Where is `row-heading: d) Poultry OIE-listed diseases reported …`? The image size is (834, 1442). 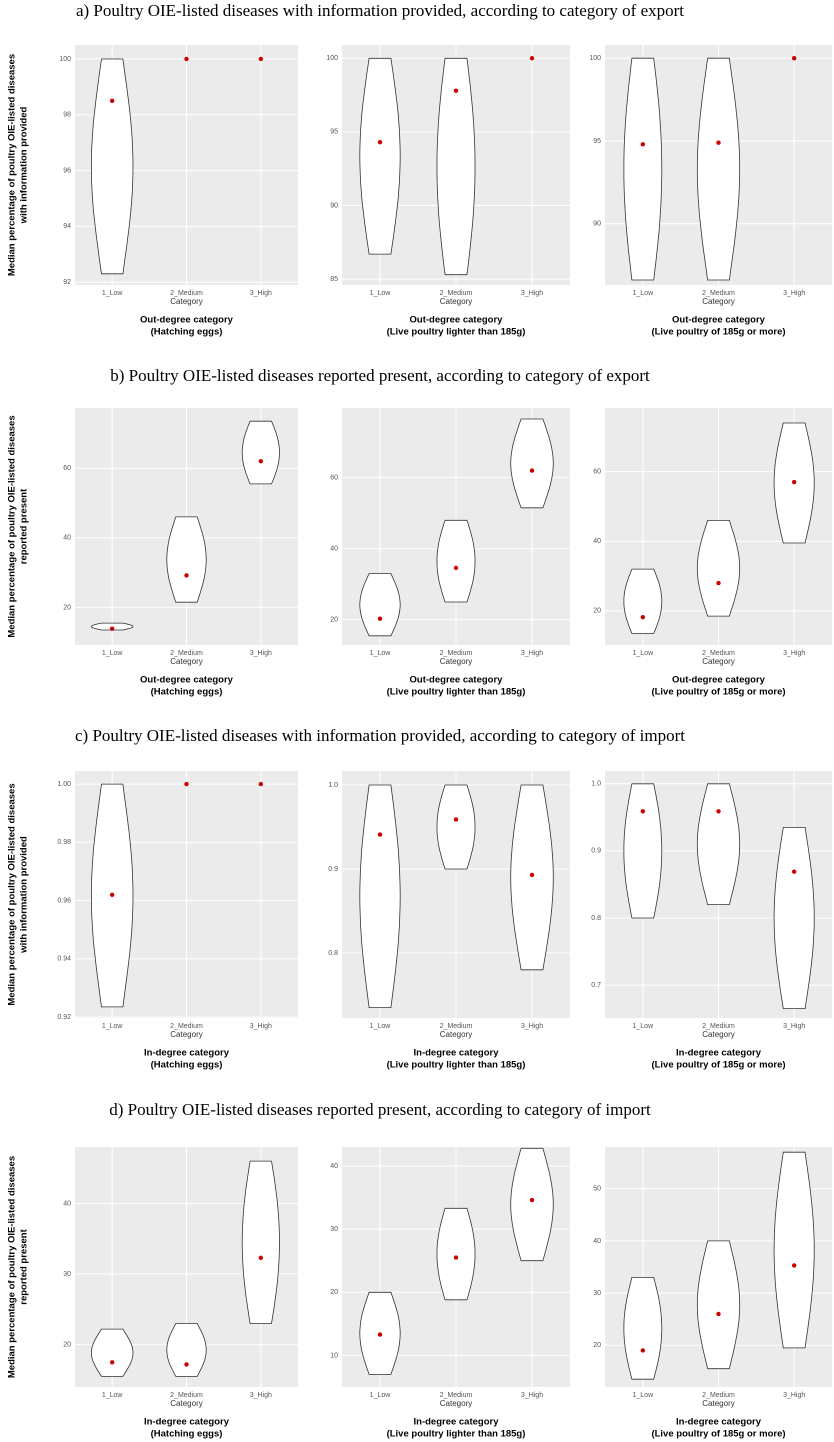 row-heading: d) Poultry OIE-listed diseases reported … is located at coordinates (380, 1109).